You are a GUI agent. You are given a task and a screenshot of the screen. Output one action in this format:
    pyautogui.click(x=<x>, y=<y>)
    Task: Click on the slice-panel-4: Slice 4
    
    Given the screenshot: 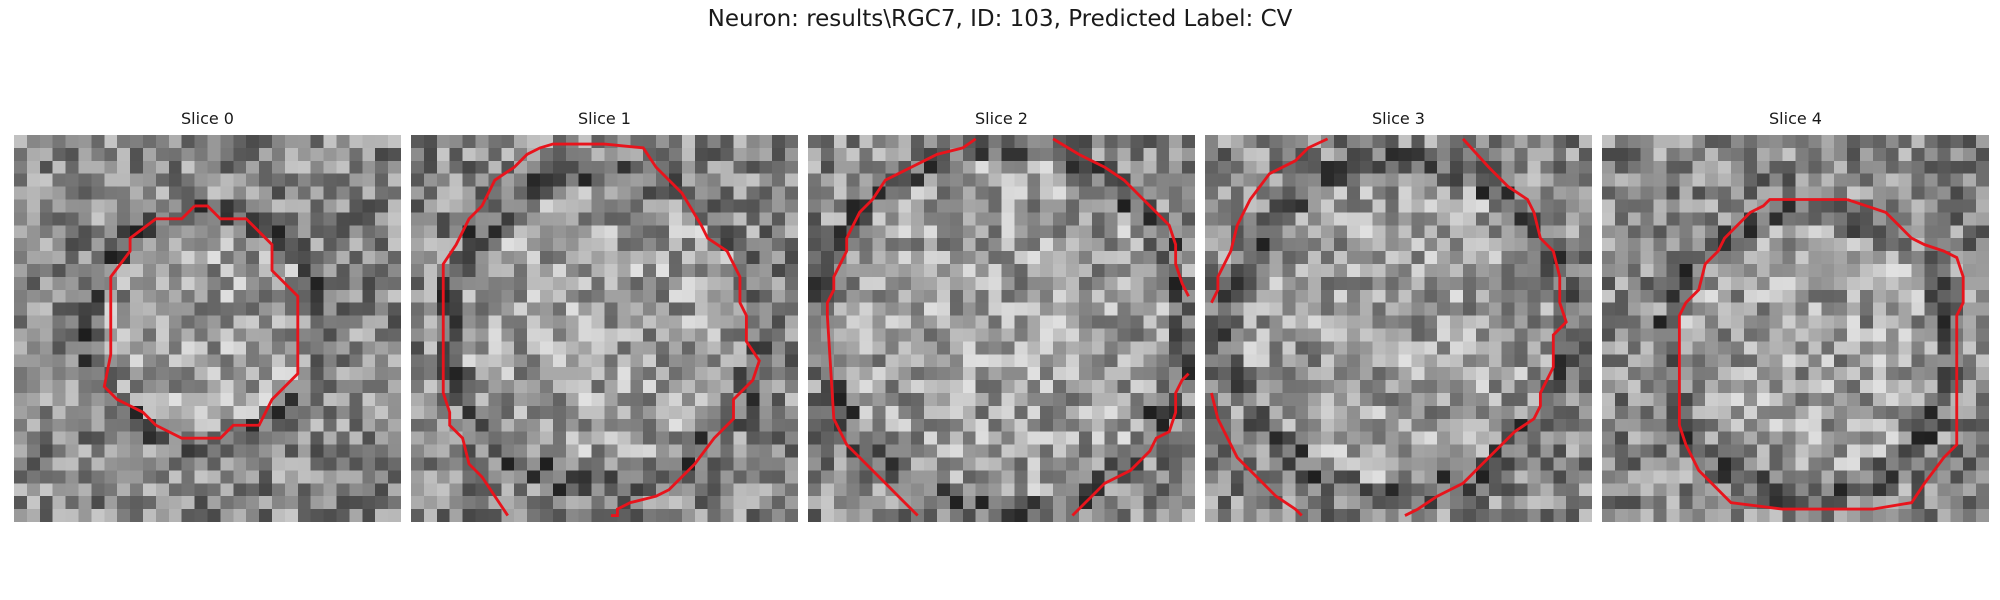 What is the action you would take?
    pyautogui.click(x=1795, y=314)
    